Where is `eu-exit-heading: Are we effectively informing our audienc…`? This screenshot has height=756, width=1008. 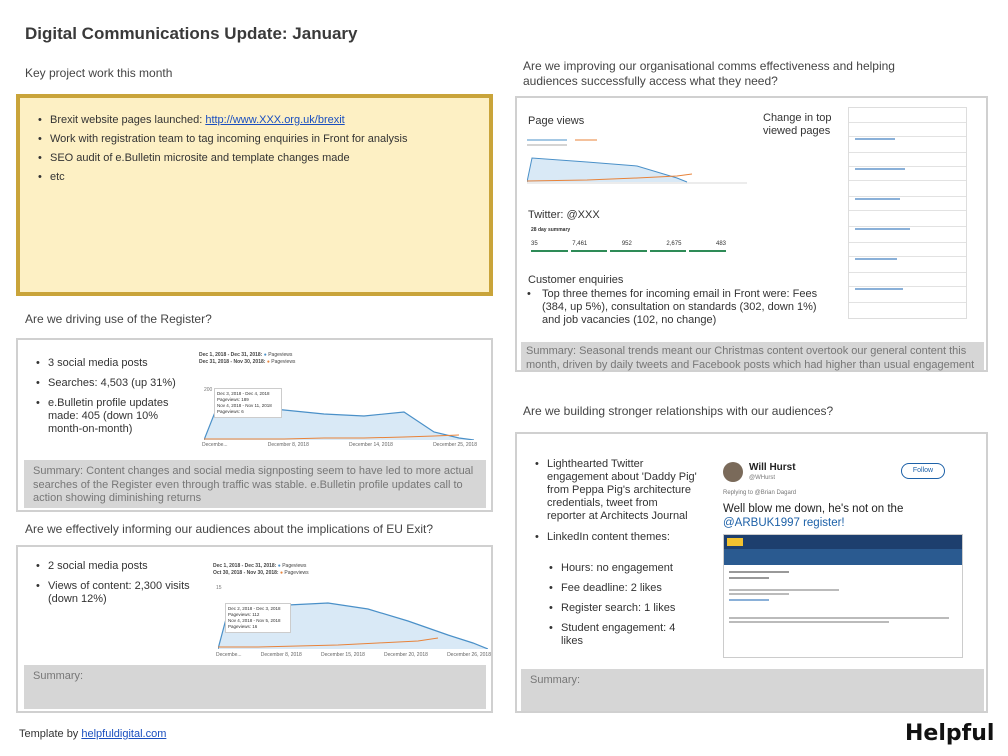
eu-exit-heading: Are we effectively informing our audienc… is located at coordinates (229, 529).